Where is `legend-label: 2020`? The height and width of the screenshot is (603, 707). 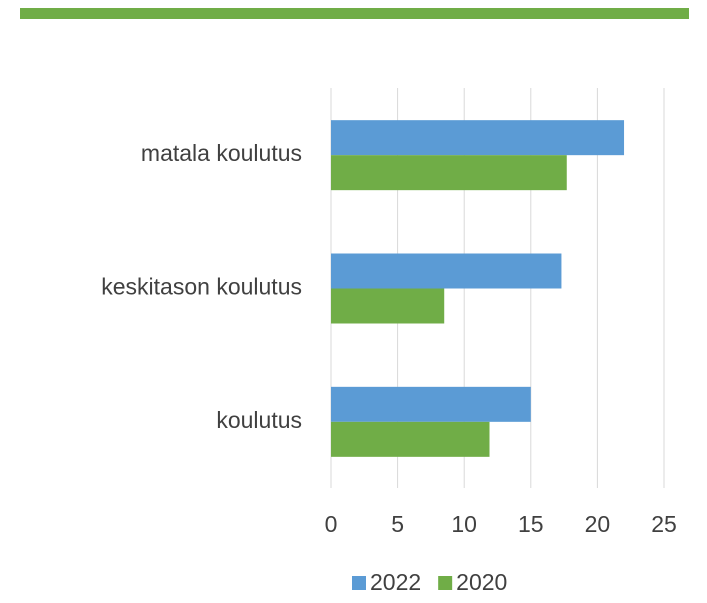 legend-label: 2020 is located at coordinates (481, 582).